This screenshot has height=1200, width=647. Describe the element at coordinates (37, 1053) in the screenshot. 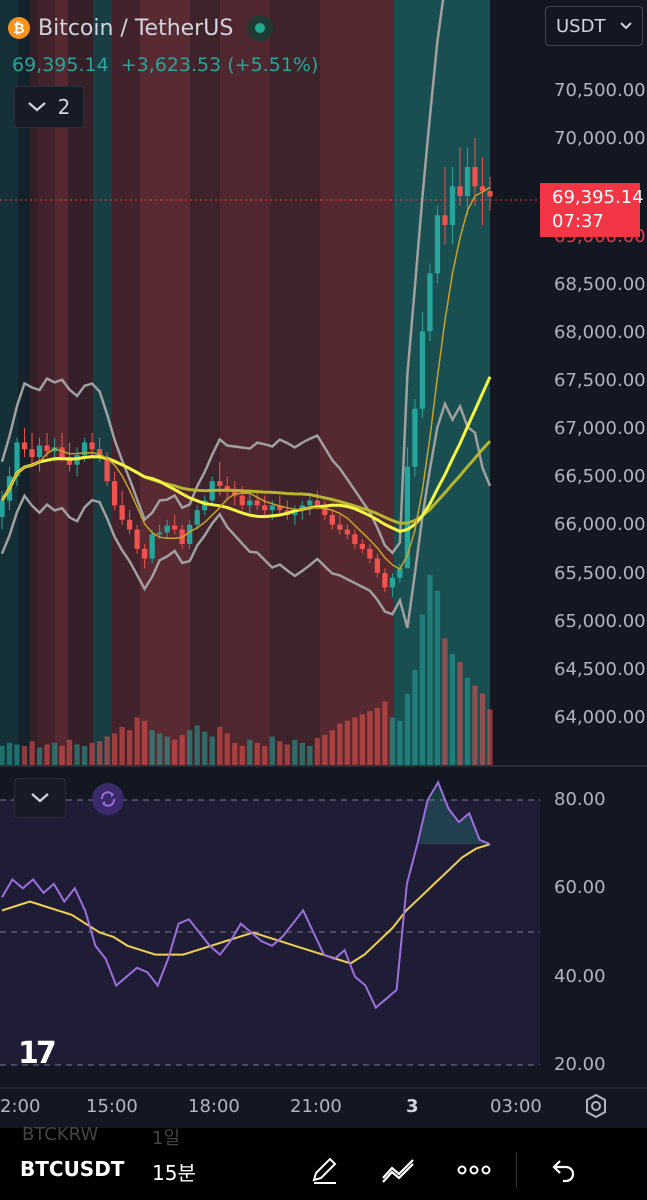

I see `tradingview-logo: 17` at that location.